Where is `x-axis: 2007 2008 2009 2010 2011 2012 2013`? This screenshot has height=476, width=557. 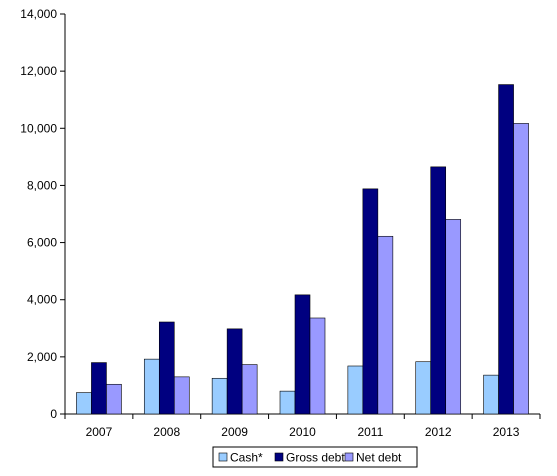 x-axis: 2007 2008 2009 2010 2011 2012 2013 is located at coordinates (302, 426).